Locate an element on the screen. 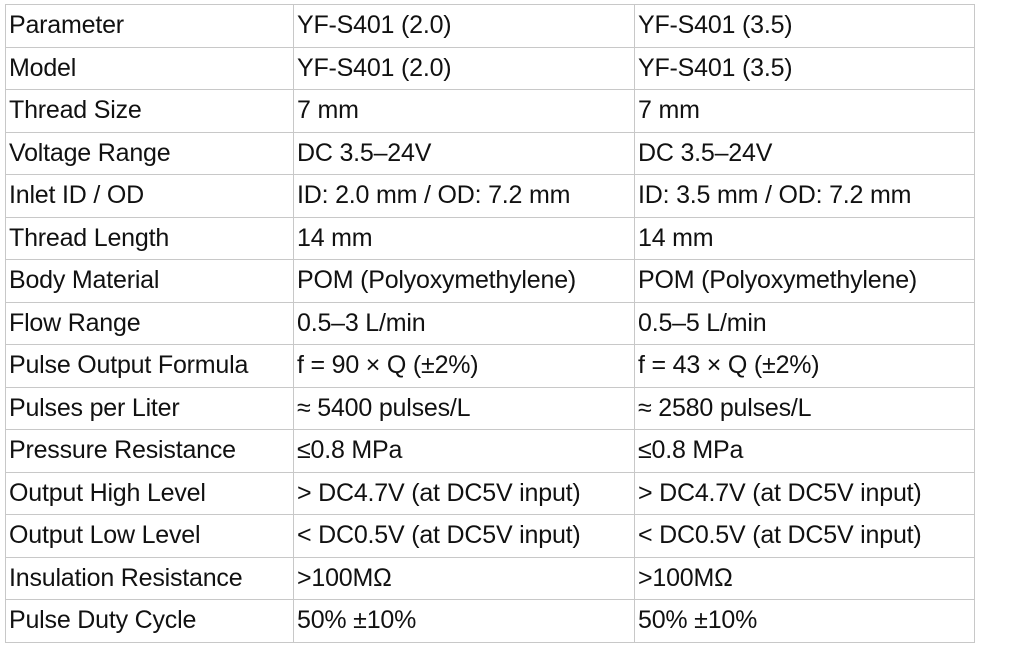  table-cell: Pressure Resistance is located at coordinates (149, 451).